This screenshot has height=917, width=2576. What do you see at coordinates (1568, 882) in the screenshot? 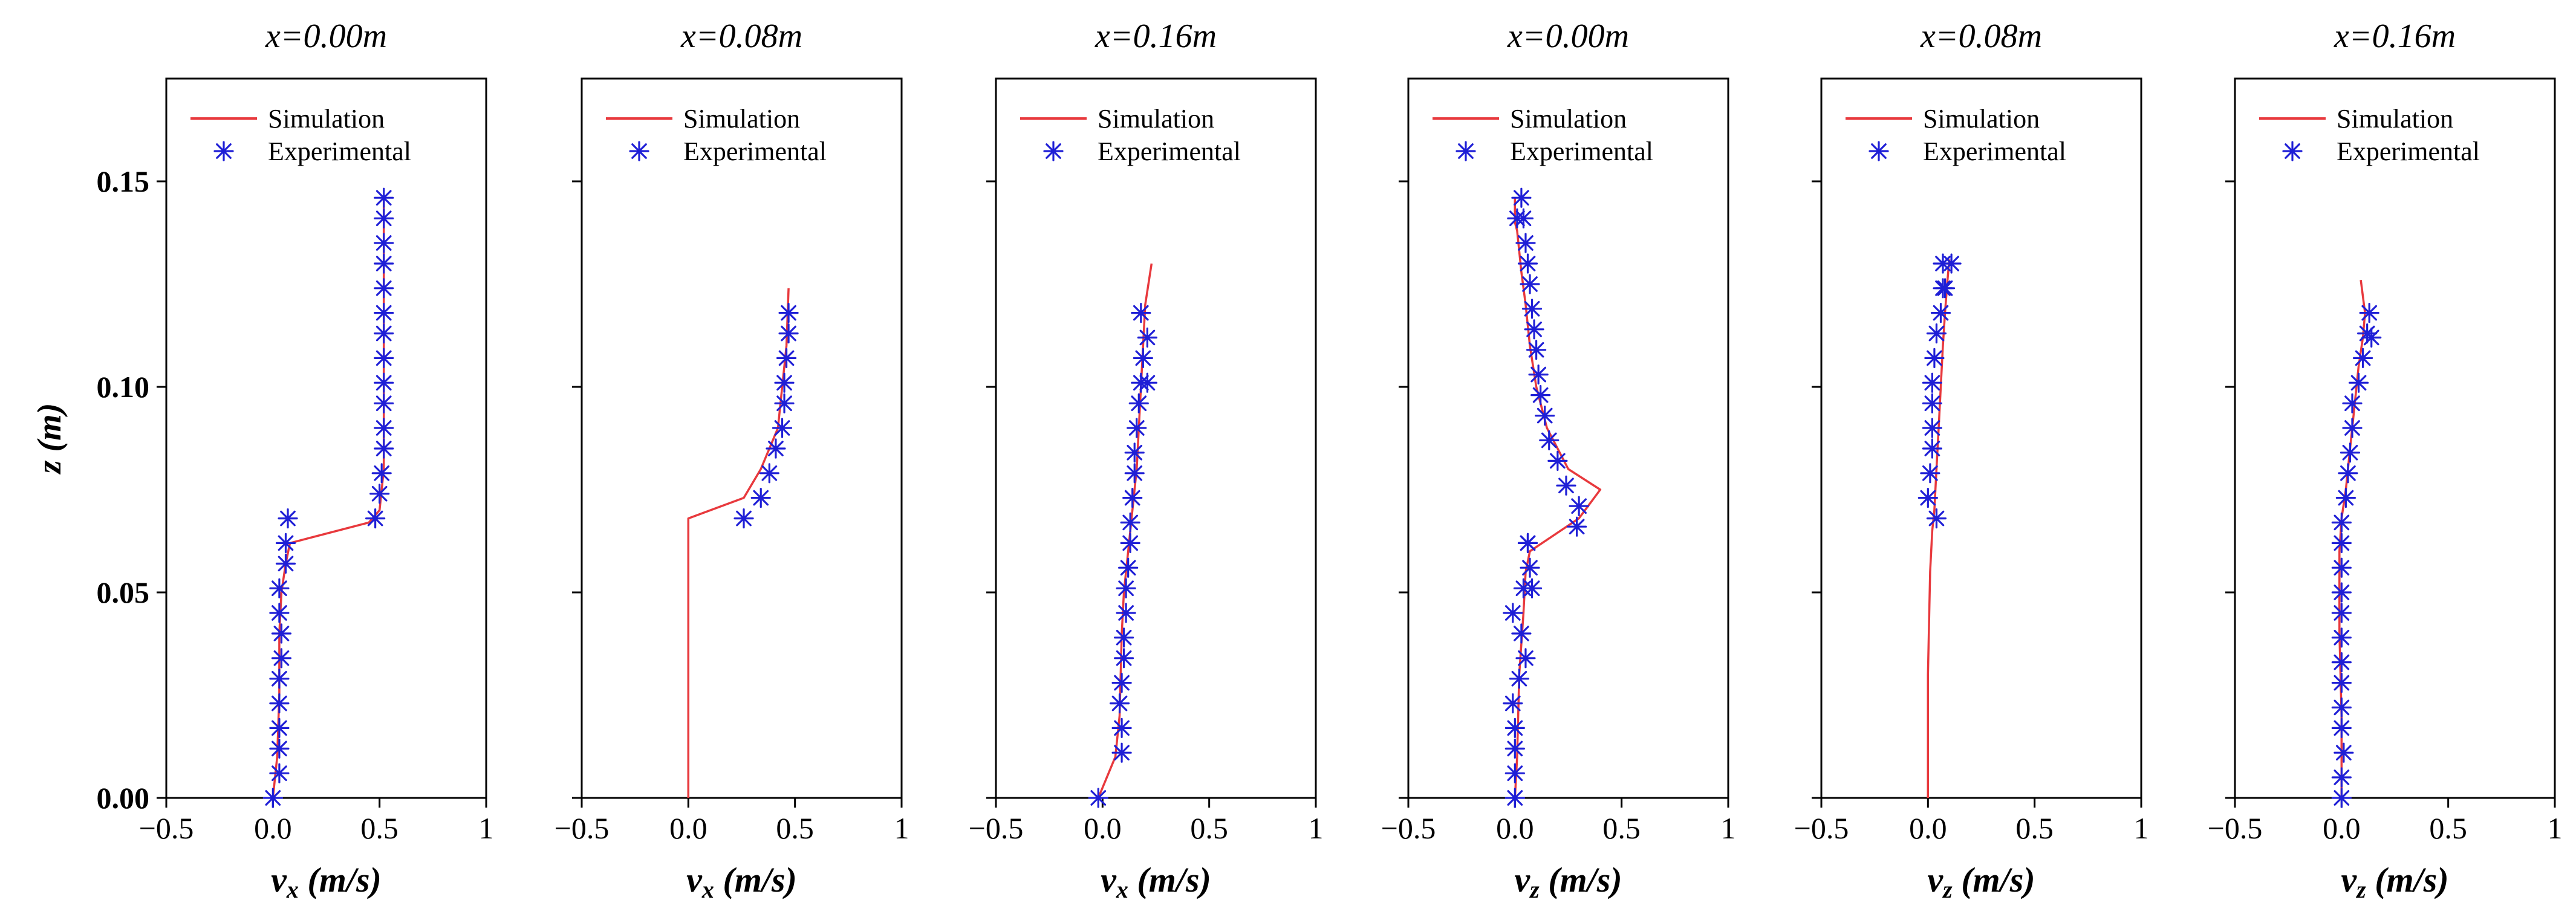
I see `x-axis-label: vz (m/s)` at bounding box center [1568, 882].